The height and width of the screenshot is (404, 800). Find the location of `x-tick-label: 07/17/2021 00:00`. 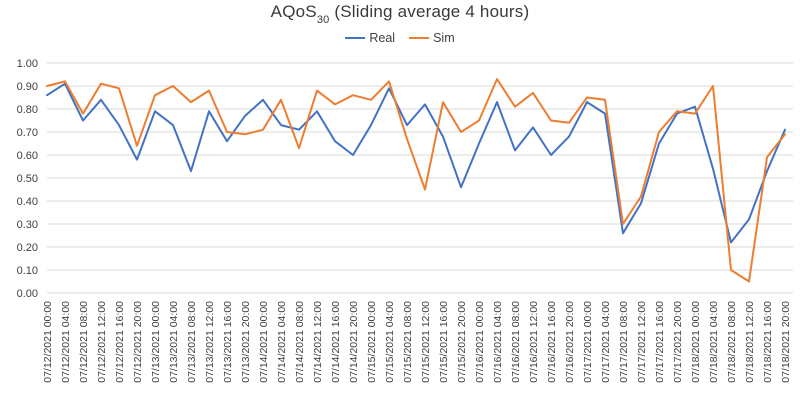

x-tick-label: 07/17/2021 00:00 is located at coordinates (588, 342).